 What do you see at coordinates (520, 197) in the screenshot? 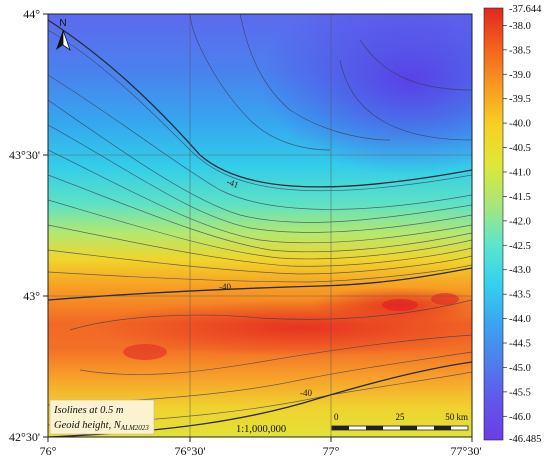
I see `colorbar-tick-label: -41.5` at bounding box center [520, 197].